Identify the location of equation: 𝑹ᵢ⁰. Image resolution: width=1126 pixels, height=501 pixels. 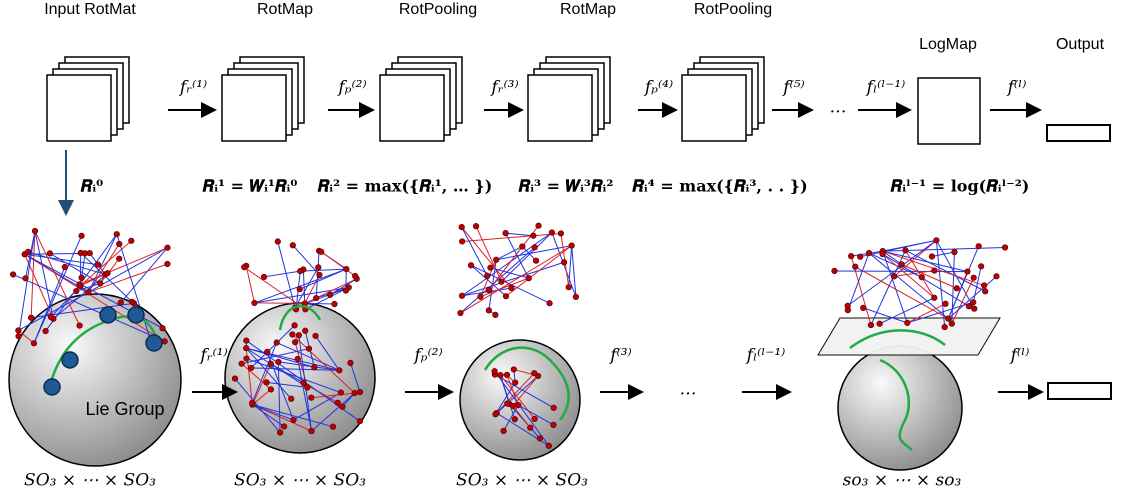
(91, 186).